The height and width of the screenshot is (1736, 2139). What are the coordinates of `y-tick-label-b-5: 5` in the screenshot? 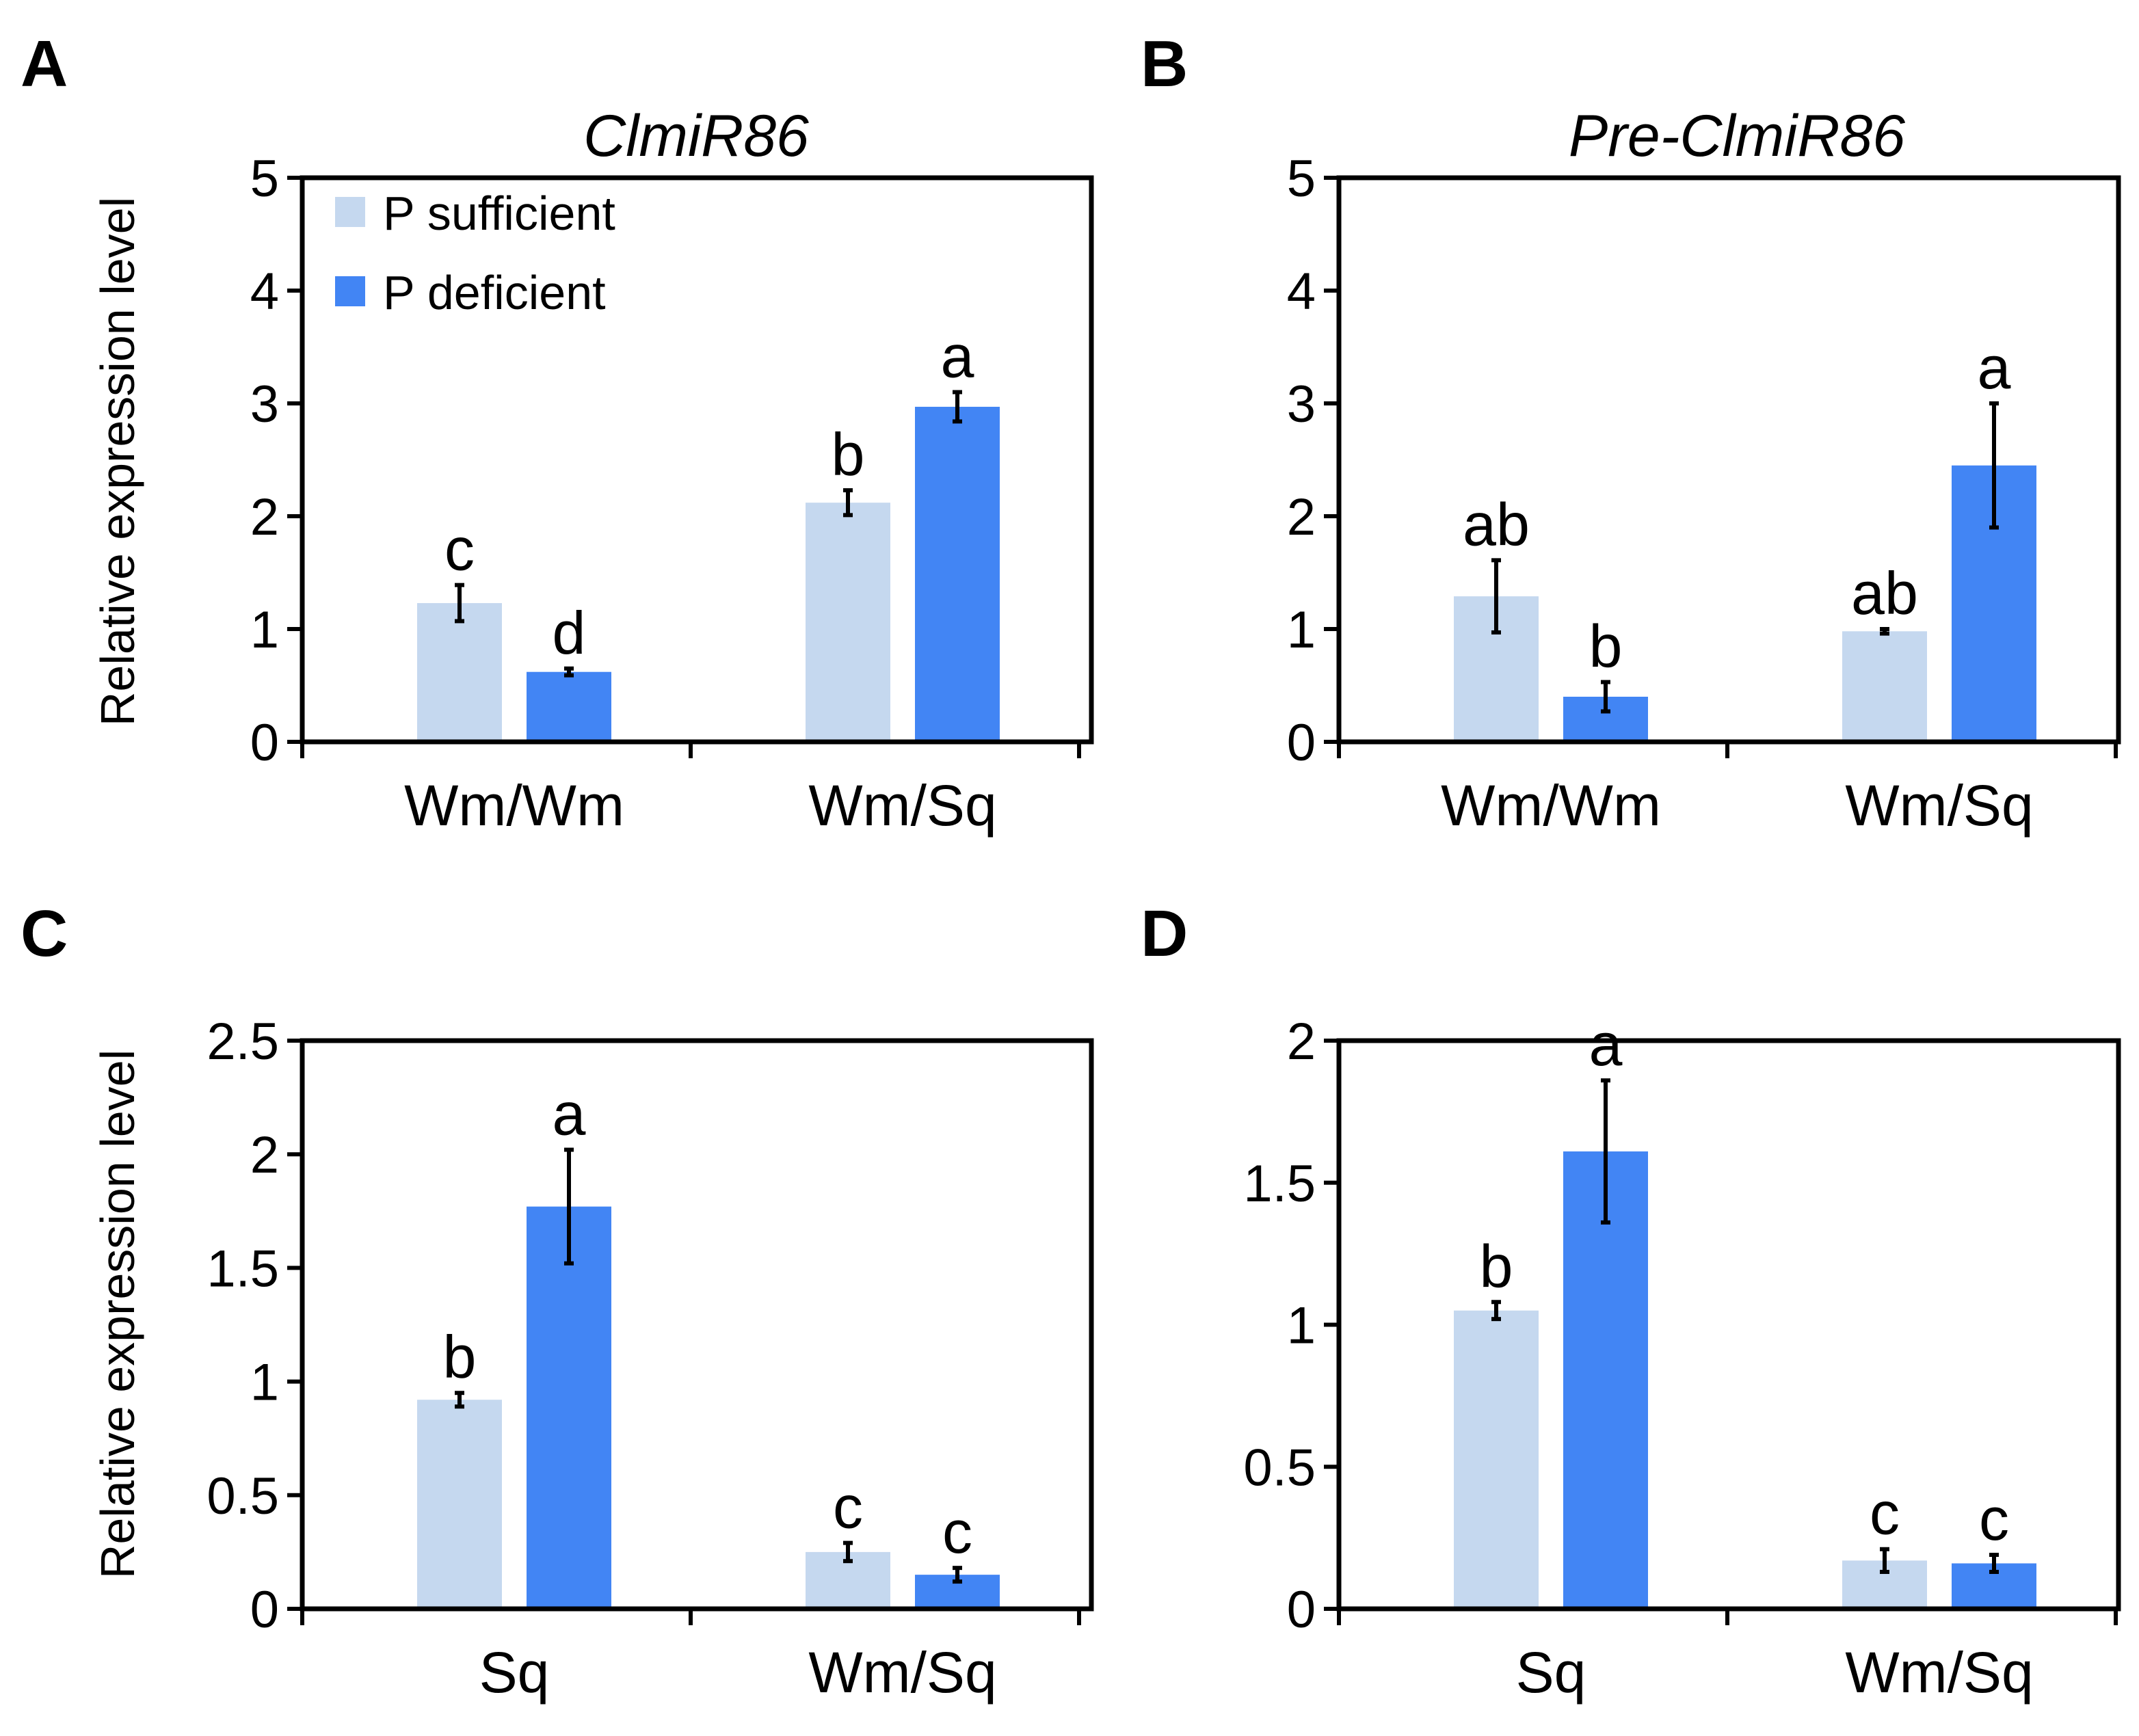 It's located at (1301, 179).